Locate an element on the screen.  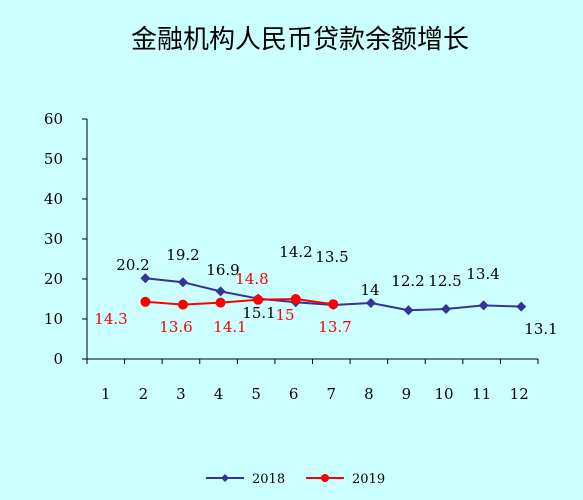
series-layer is located at coordinates (333, 294).